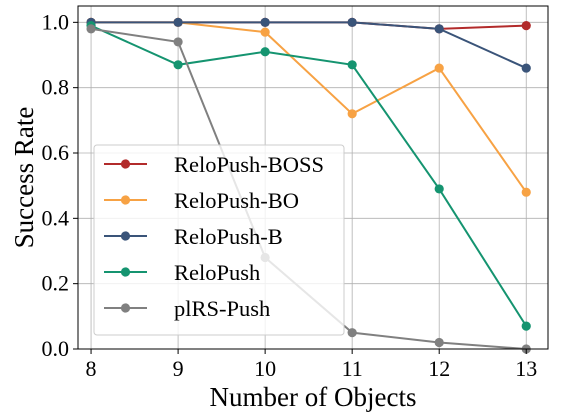 The height and width of the screenshot is (414, 564). I want to click on legend-label: ReloPush, so click(217, 272).